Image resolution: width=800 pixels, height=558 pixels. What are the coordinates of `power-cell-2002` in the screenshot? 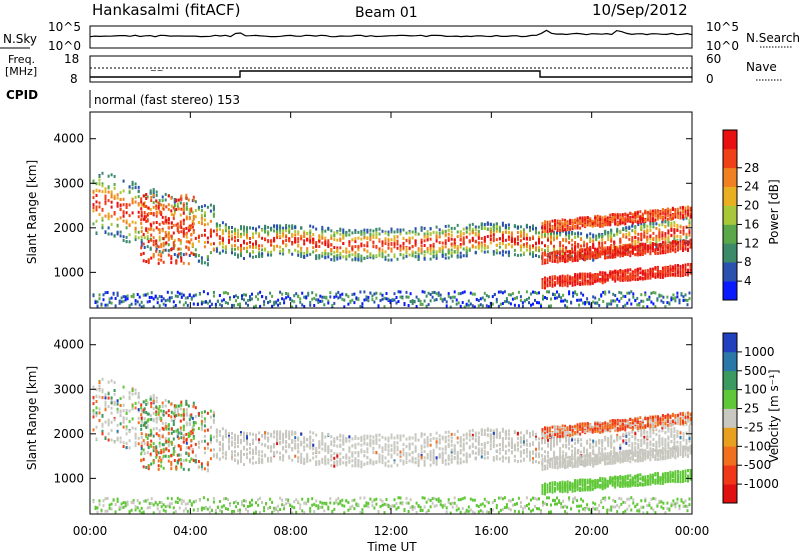 It's located at (144, 234).